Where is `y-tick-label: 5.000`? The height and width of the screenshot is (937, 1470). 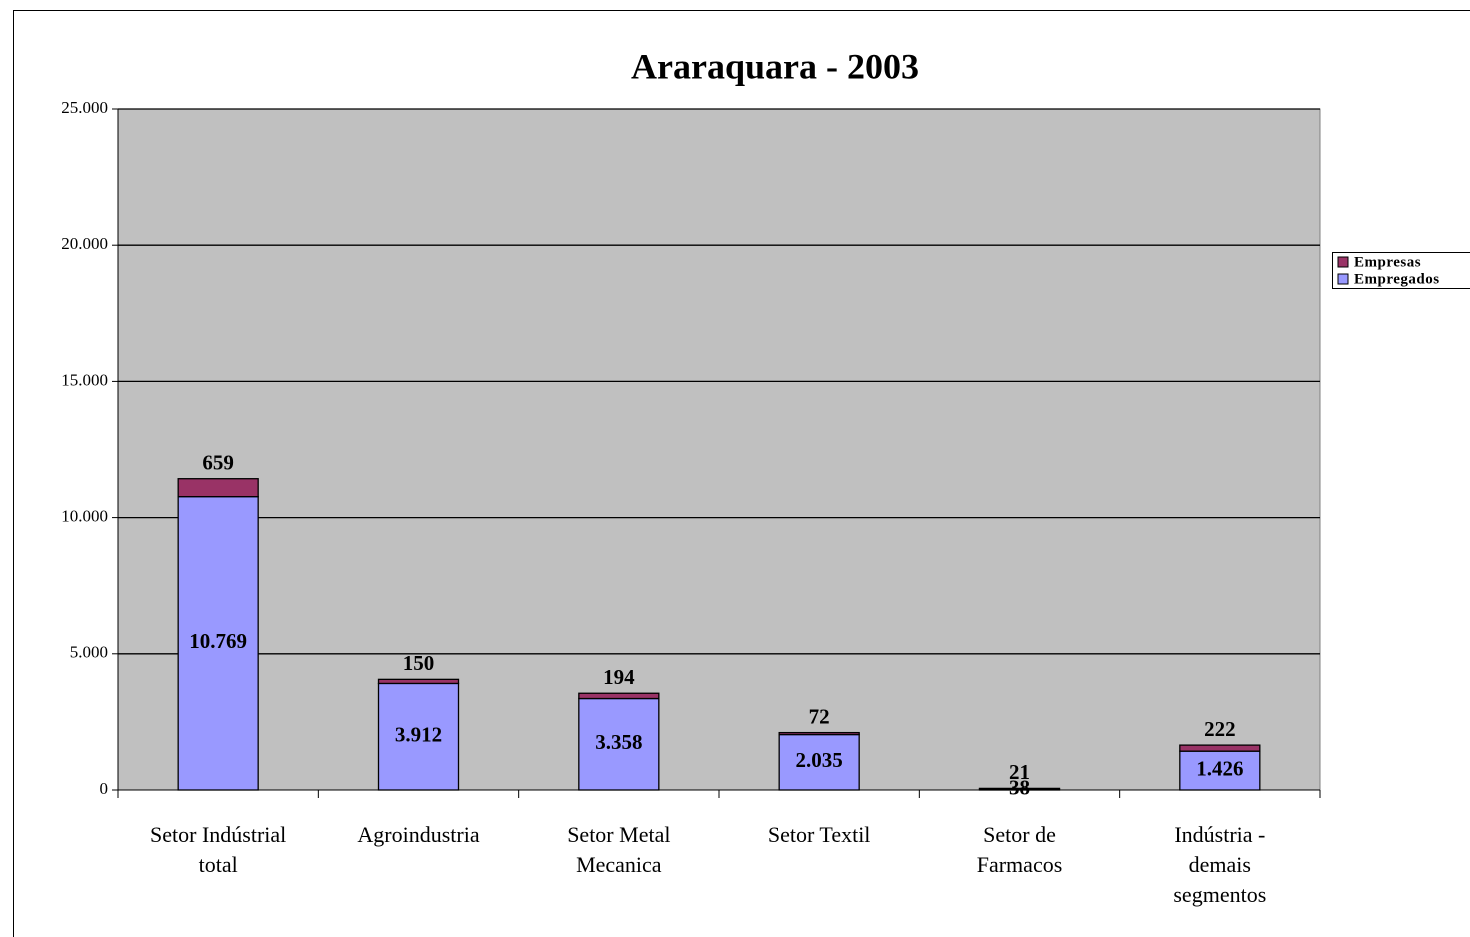 y-tick-label: 5.000 is located at coordinates (89, 652).